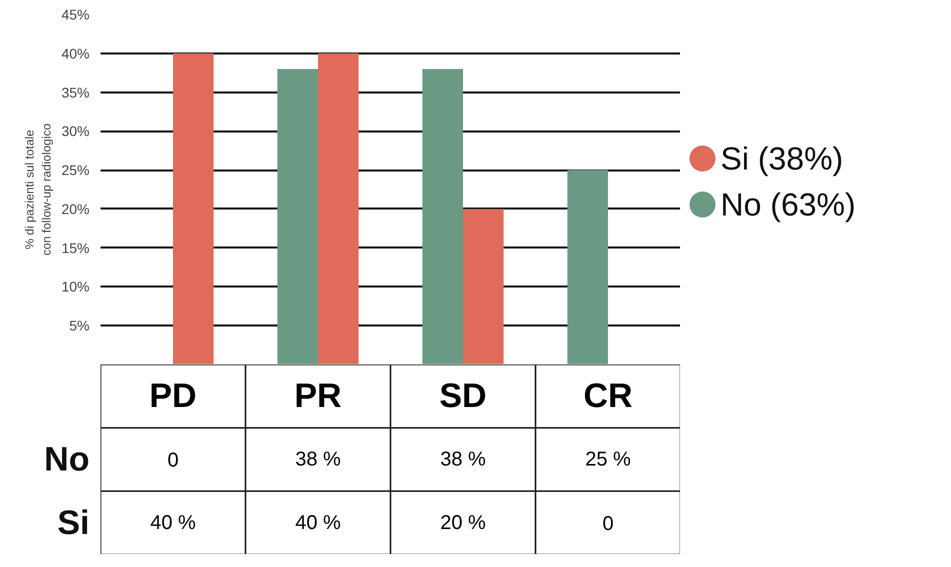 The width and height of the screenshot is (951, 567). I want to click on data-label: 25 %, so click(608, 459).